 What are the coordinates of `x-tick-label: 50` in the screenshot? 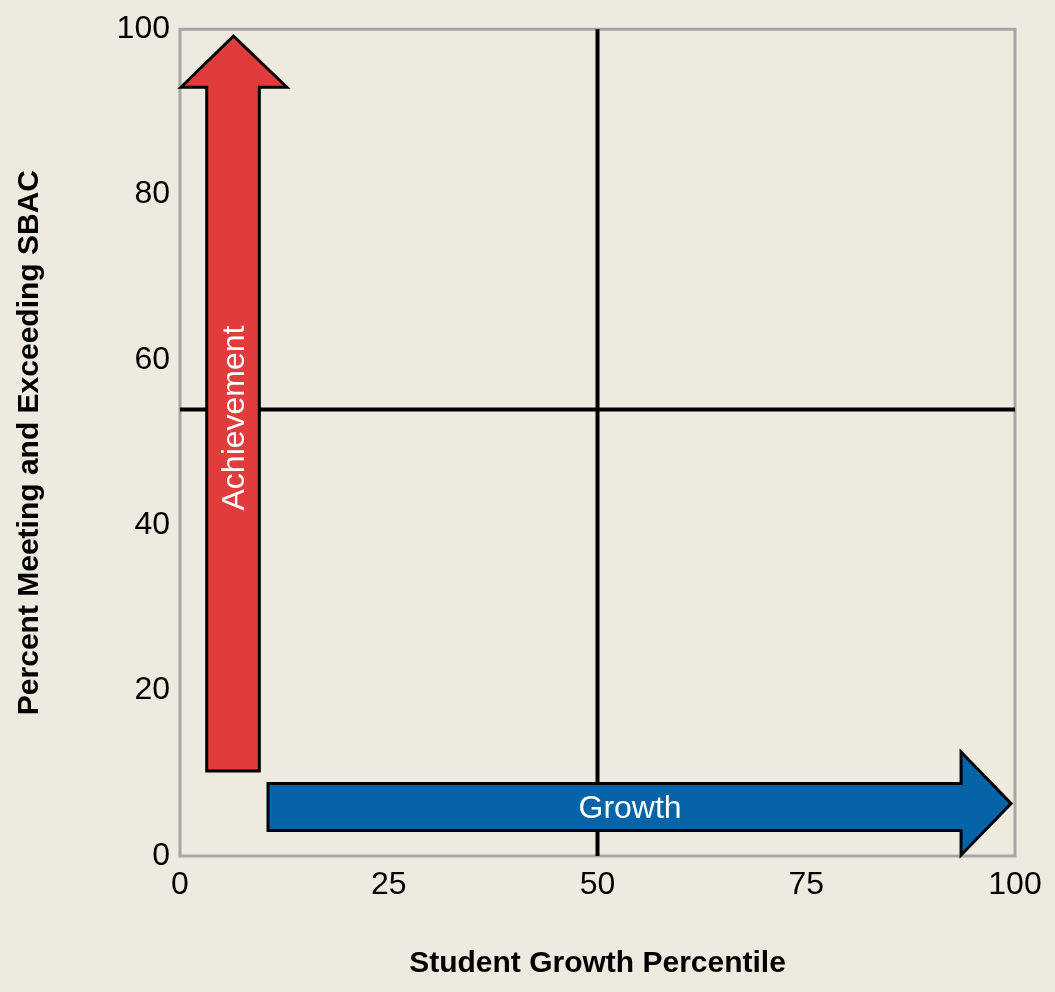 It's located at (597, 883).